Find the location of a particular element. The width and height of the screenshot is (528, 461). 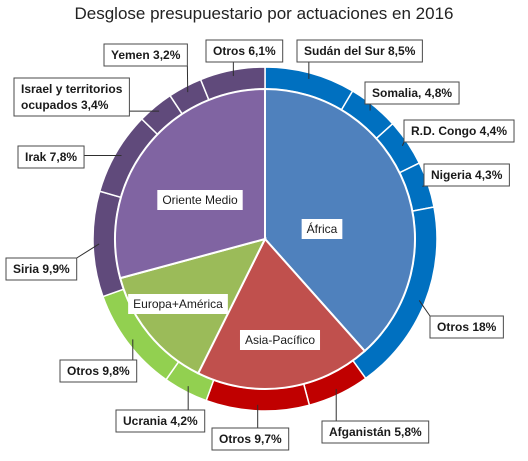

inner-label-box-oriente-medio is located at coordinates (200, 200).